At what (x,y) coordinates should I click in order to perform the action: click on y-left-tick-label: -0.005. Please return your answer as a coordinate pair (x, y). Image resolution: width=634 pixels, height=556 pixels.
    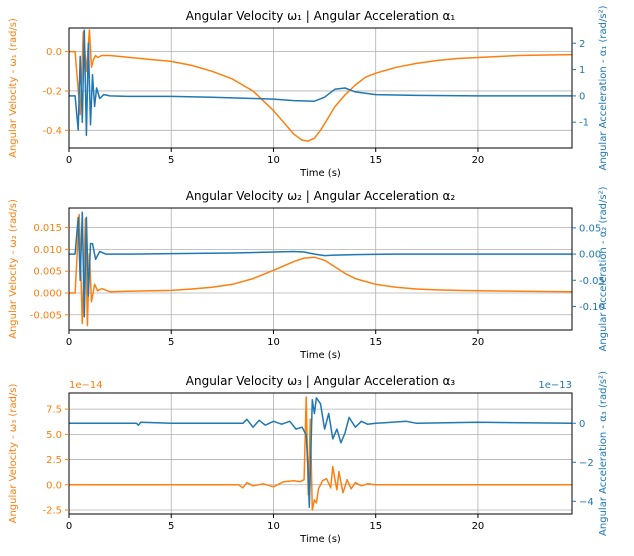
    Looking at the image, I should click on (46, 315).